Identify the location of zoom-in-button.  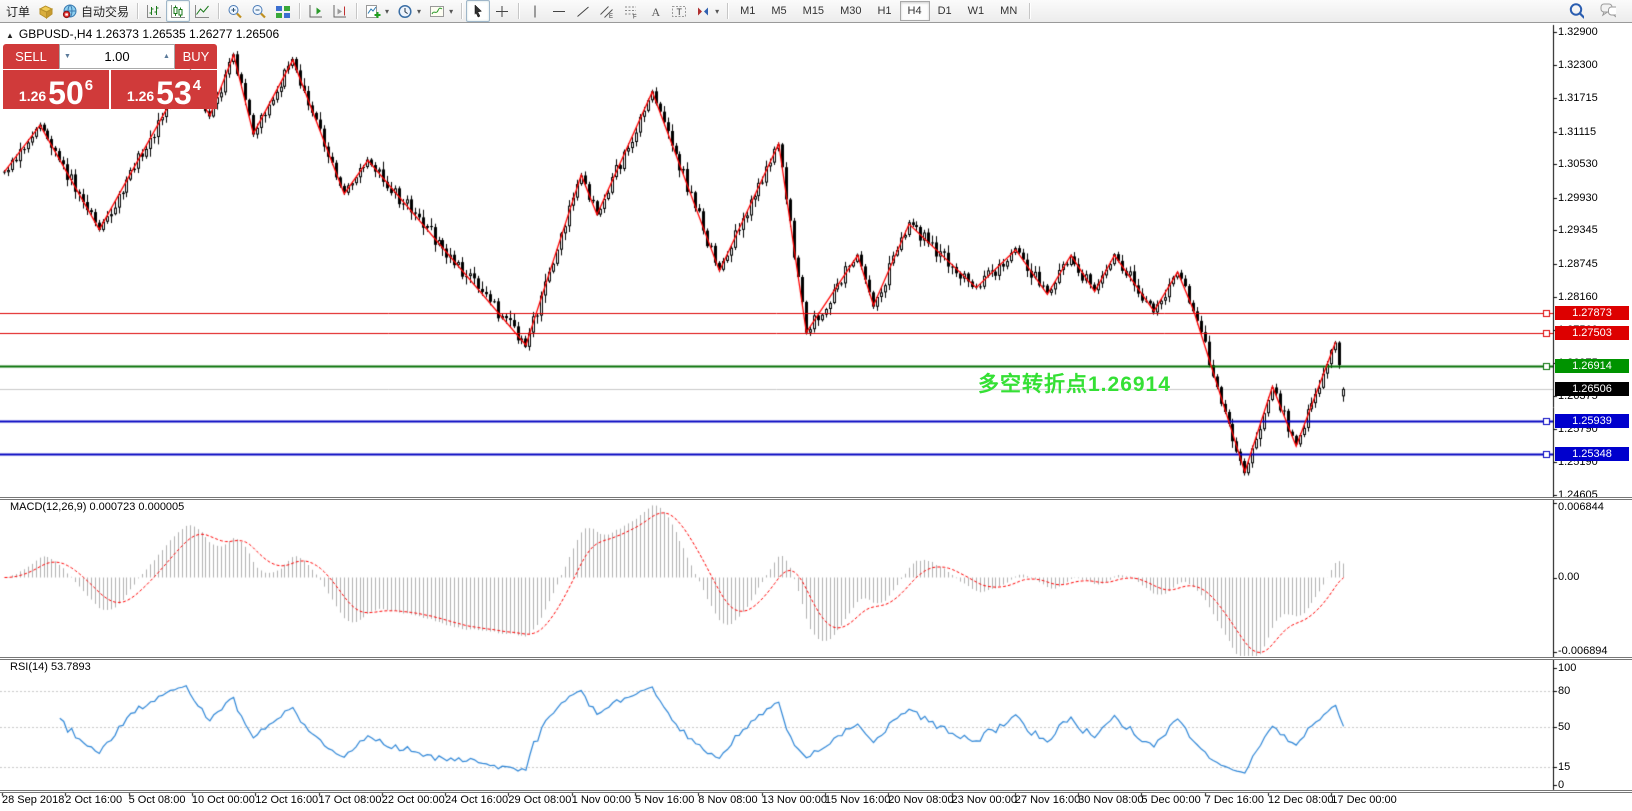
(235, 11).